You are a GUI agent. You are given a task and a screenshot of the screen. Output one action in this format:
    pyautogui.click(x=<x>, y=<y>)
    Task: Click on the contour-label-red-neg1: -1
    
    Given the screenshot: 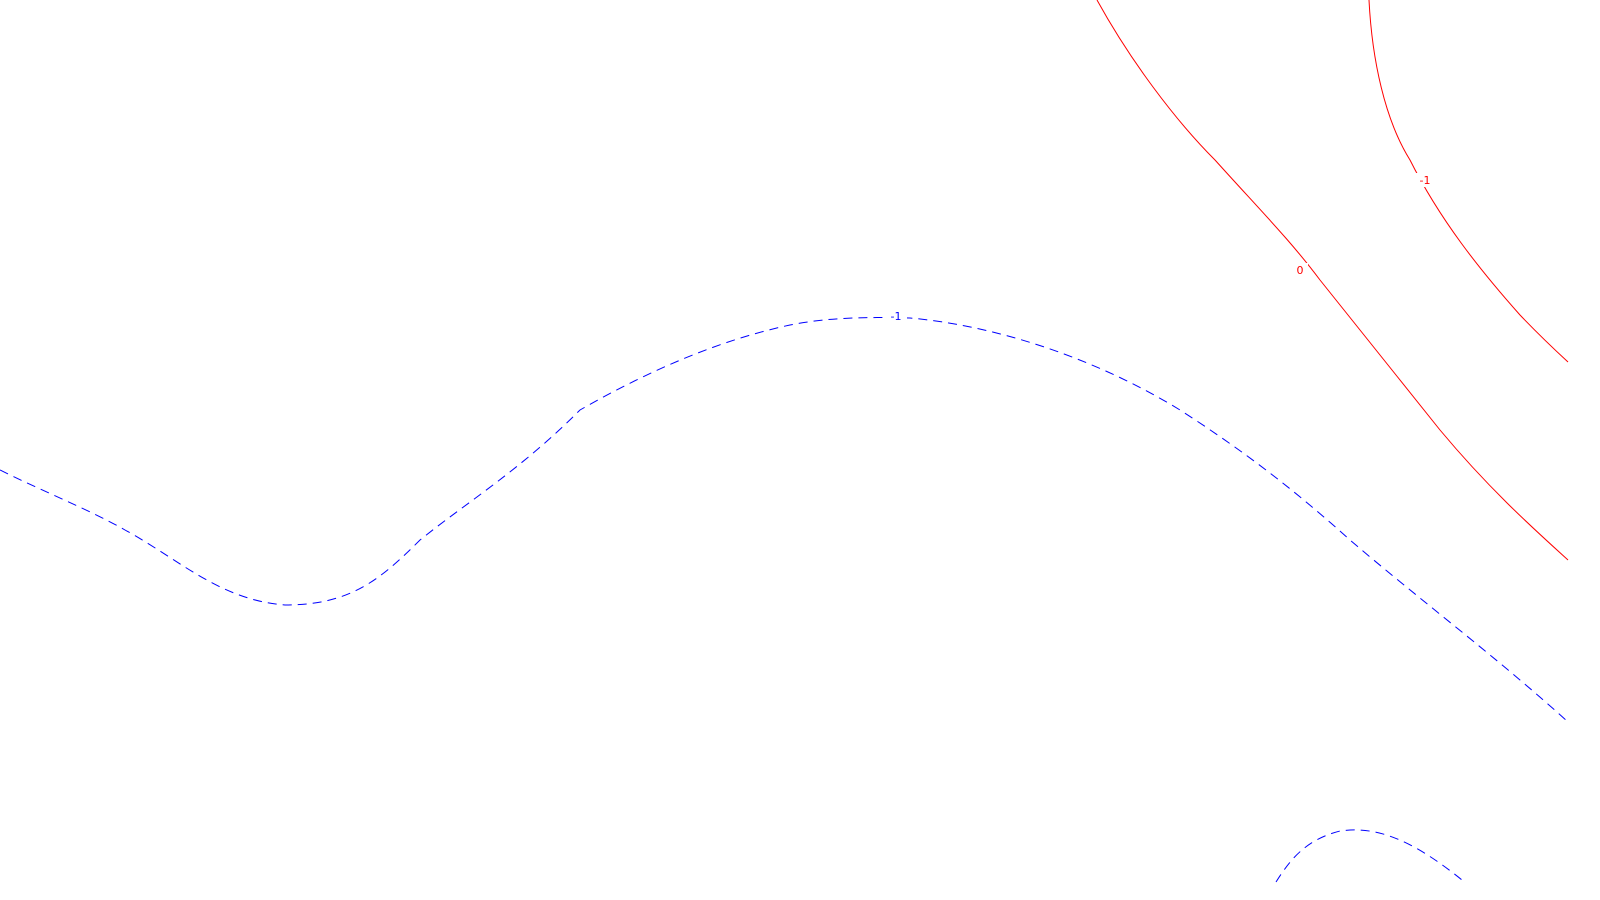 What is the action you would take?
    pyautogui.click(x=1425, y=180)
    